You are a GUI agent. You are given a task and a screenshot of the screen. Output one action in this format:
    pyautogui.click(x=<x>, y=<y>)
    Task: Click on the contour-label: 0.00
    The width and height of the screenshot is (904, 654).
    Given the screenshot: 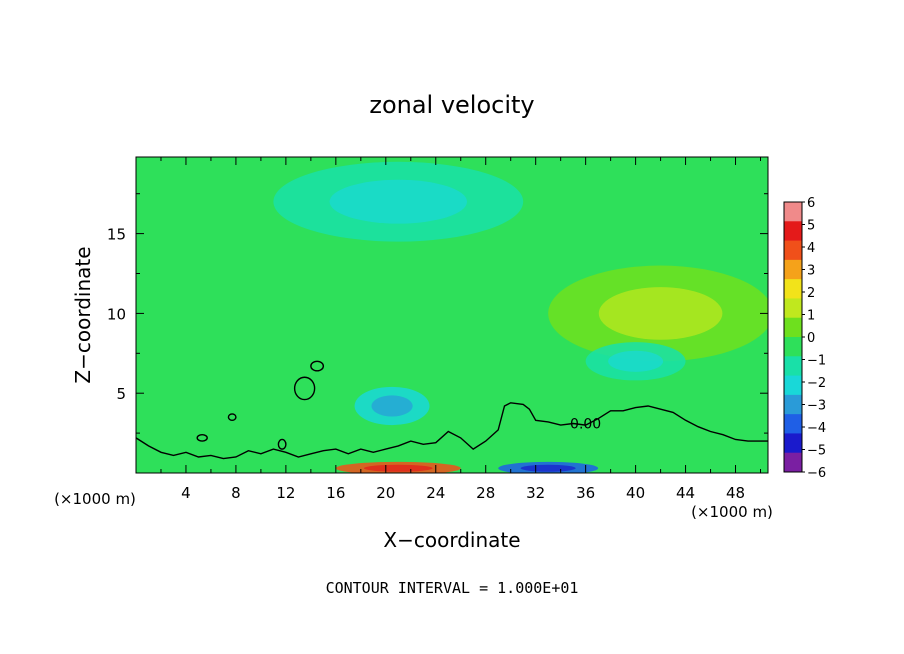 What is the action you would take?
    pyautogui.click(x=585, y=424)
    